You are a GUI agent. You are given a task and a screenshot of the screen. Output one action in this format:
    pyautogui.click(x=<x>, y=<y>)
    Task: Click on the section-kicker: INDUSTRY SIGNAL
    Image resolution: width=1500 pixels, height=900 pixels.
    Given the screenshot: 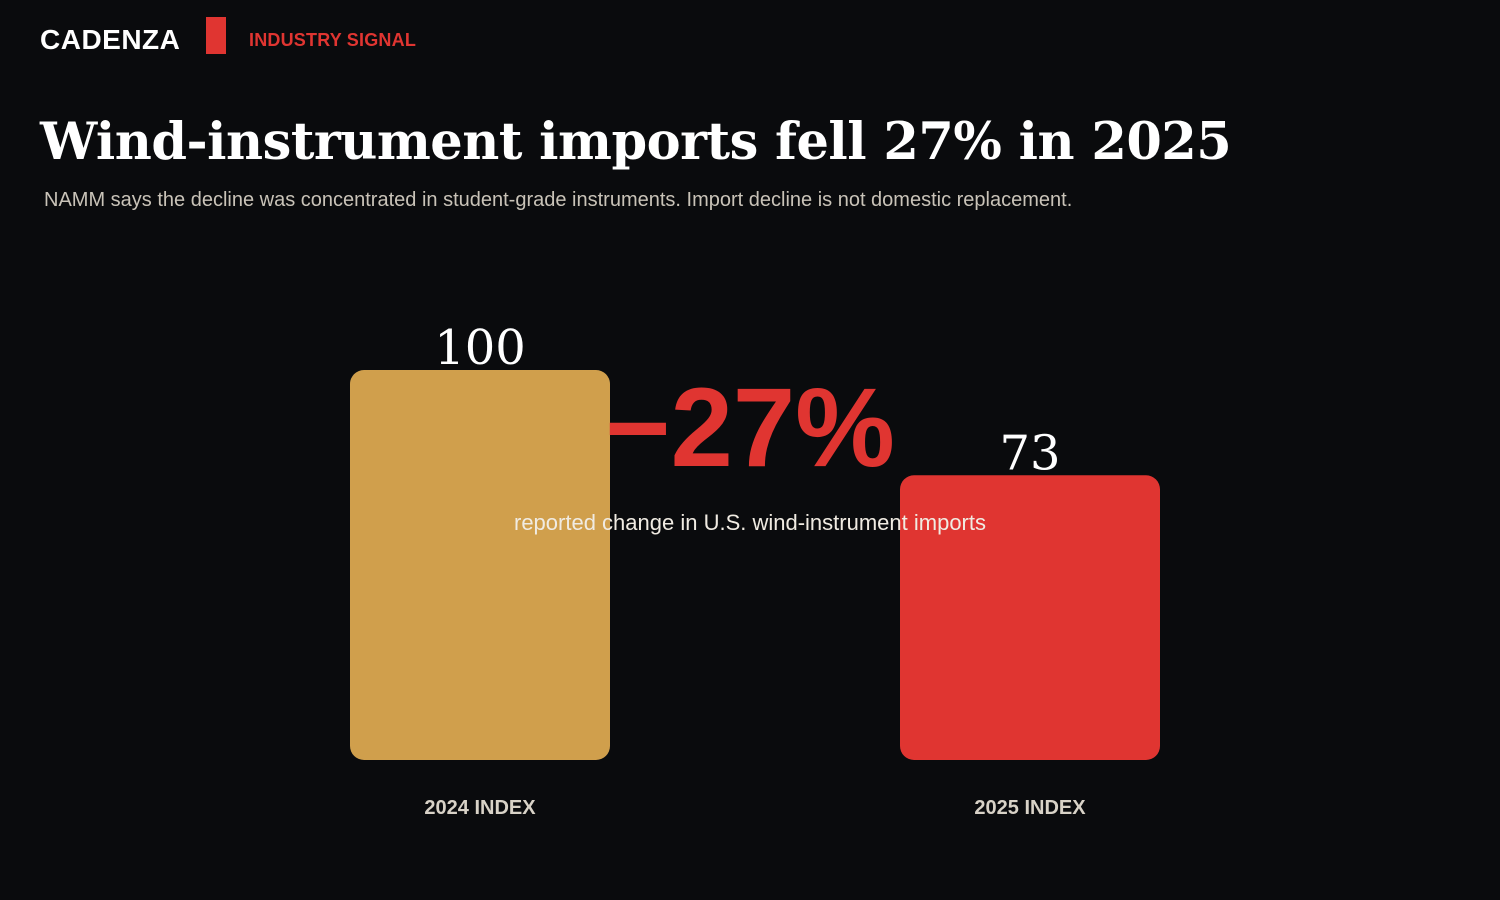 What is the action you would take?
    pyautogui.click(x=333, y=40)
    